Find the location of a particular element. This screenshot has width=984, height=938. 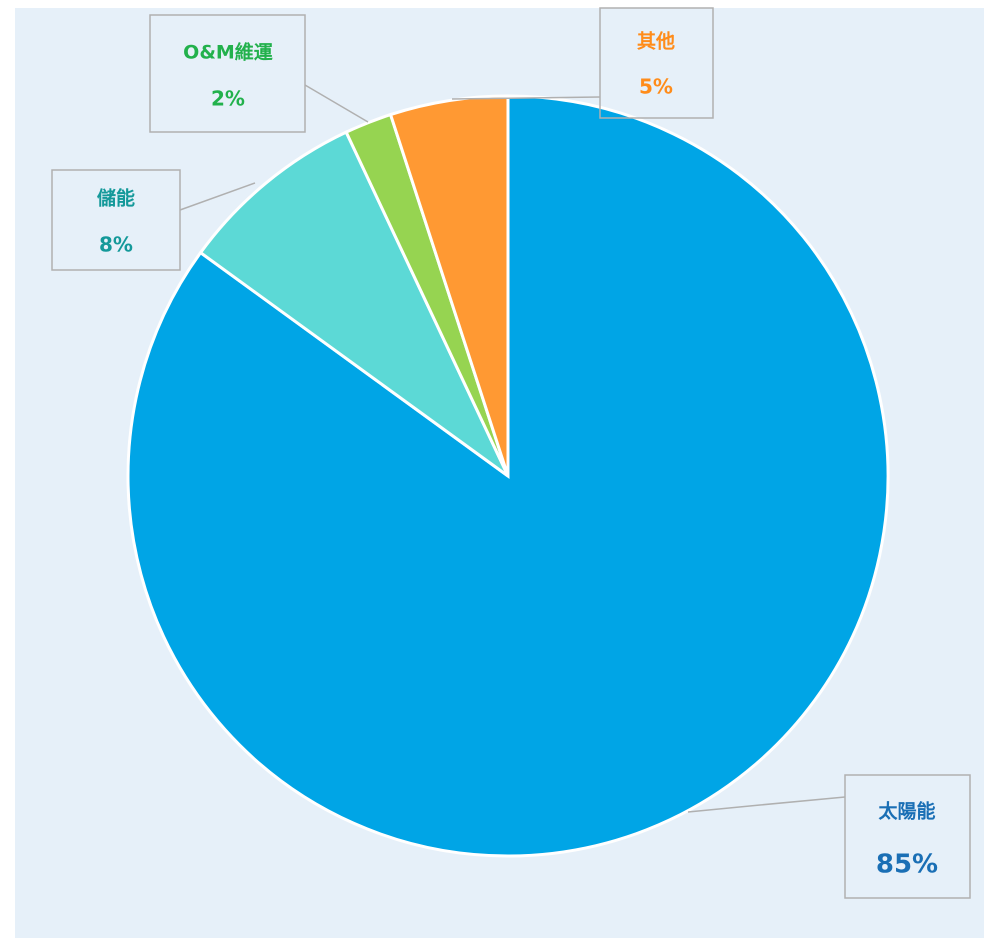

value-label: 5% is located at coordinates (656, 87).